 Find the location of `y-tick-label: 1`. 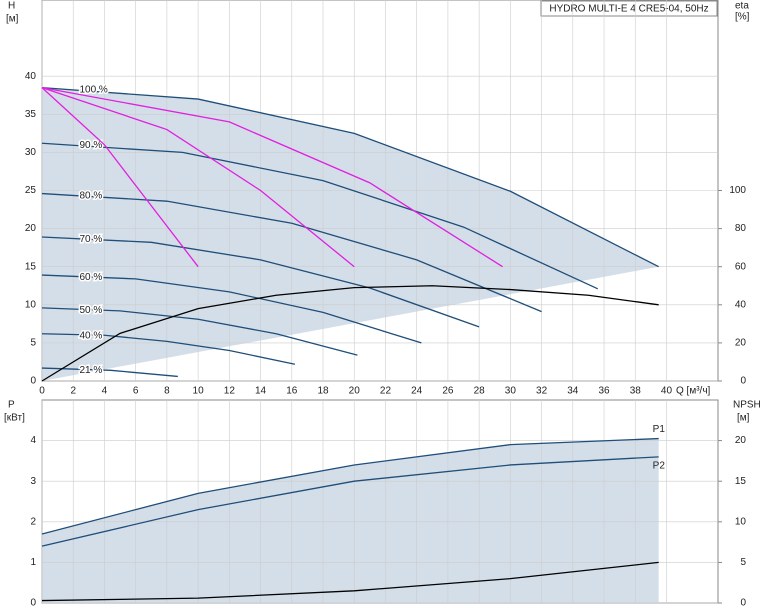

y-tick-label: 1 is located at coordinates (33, 562).